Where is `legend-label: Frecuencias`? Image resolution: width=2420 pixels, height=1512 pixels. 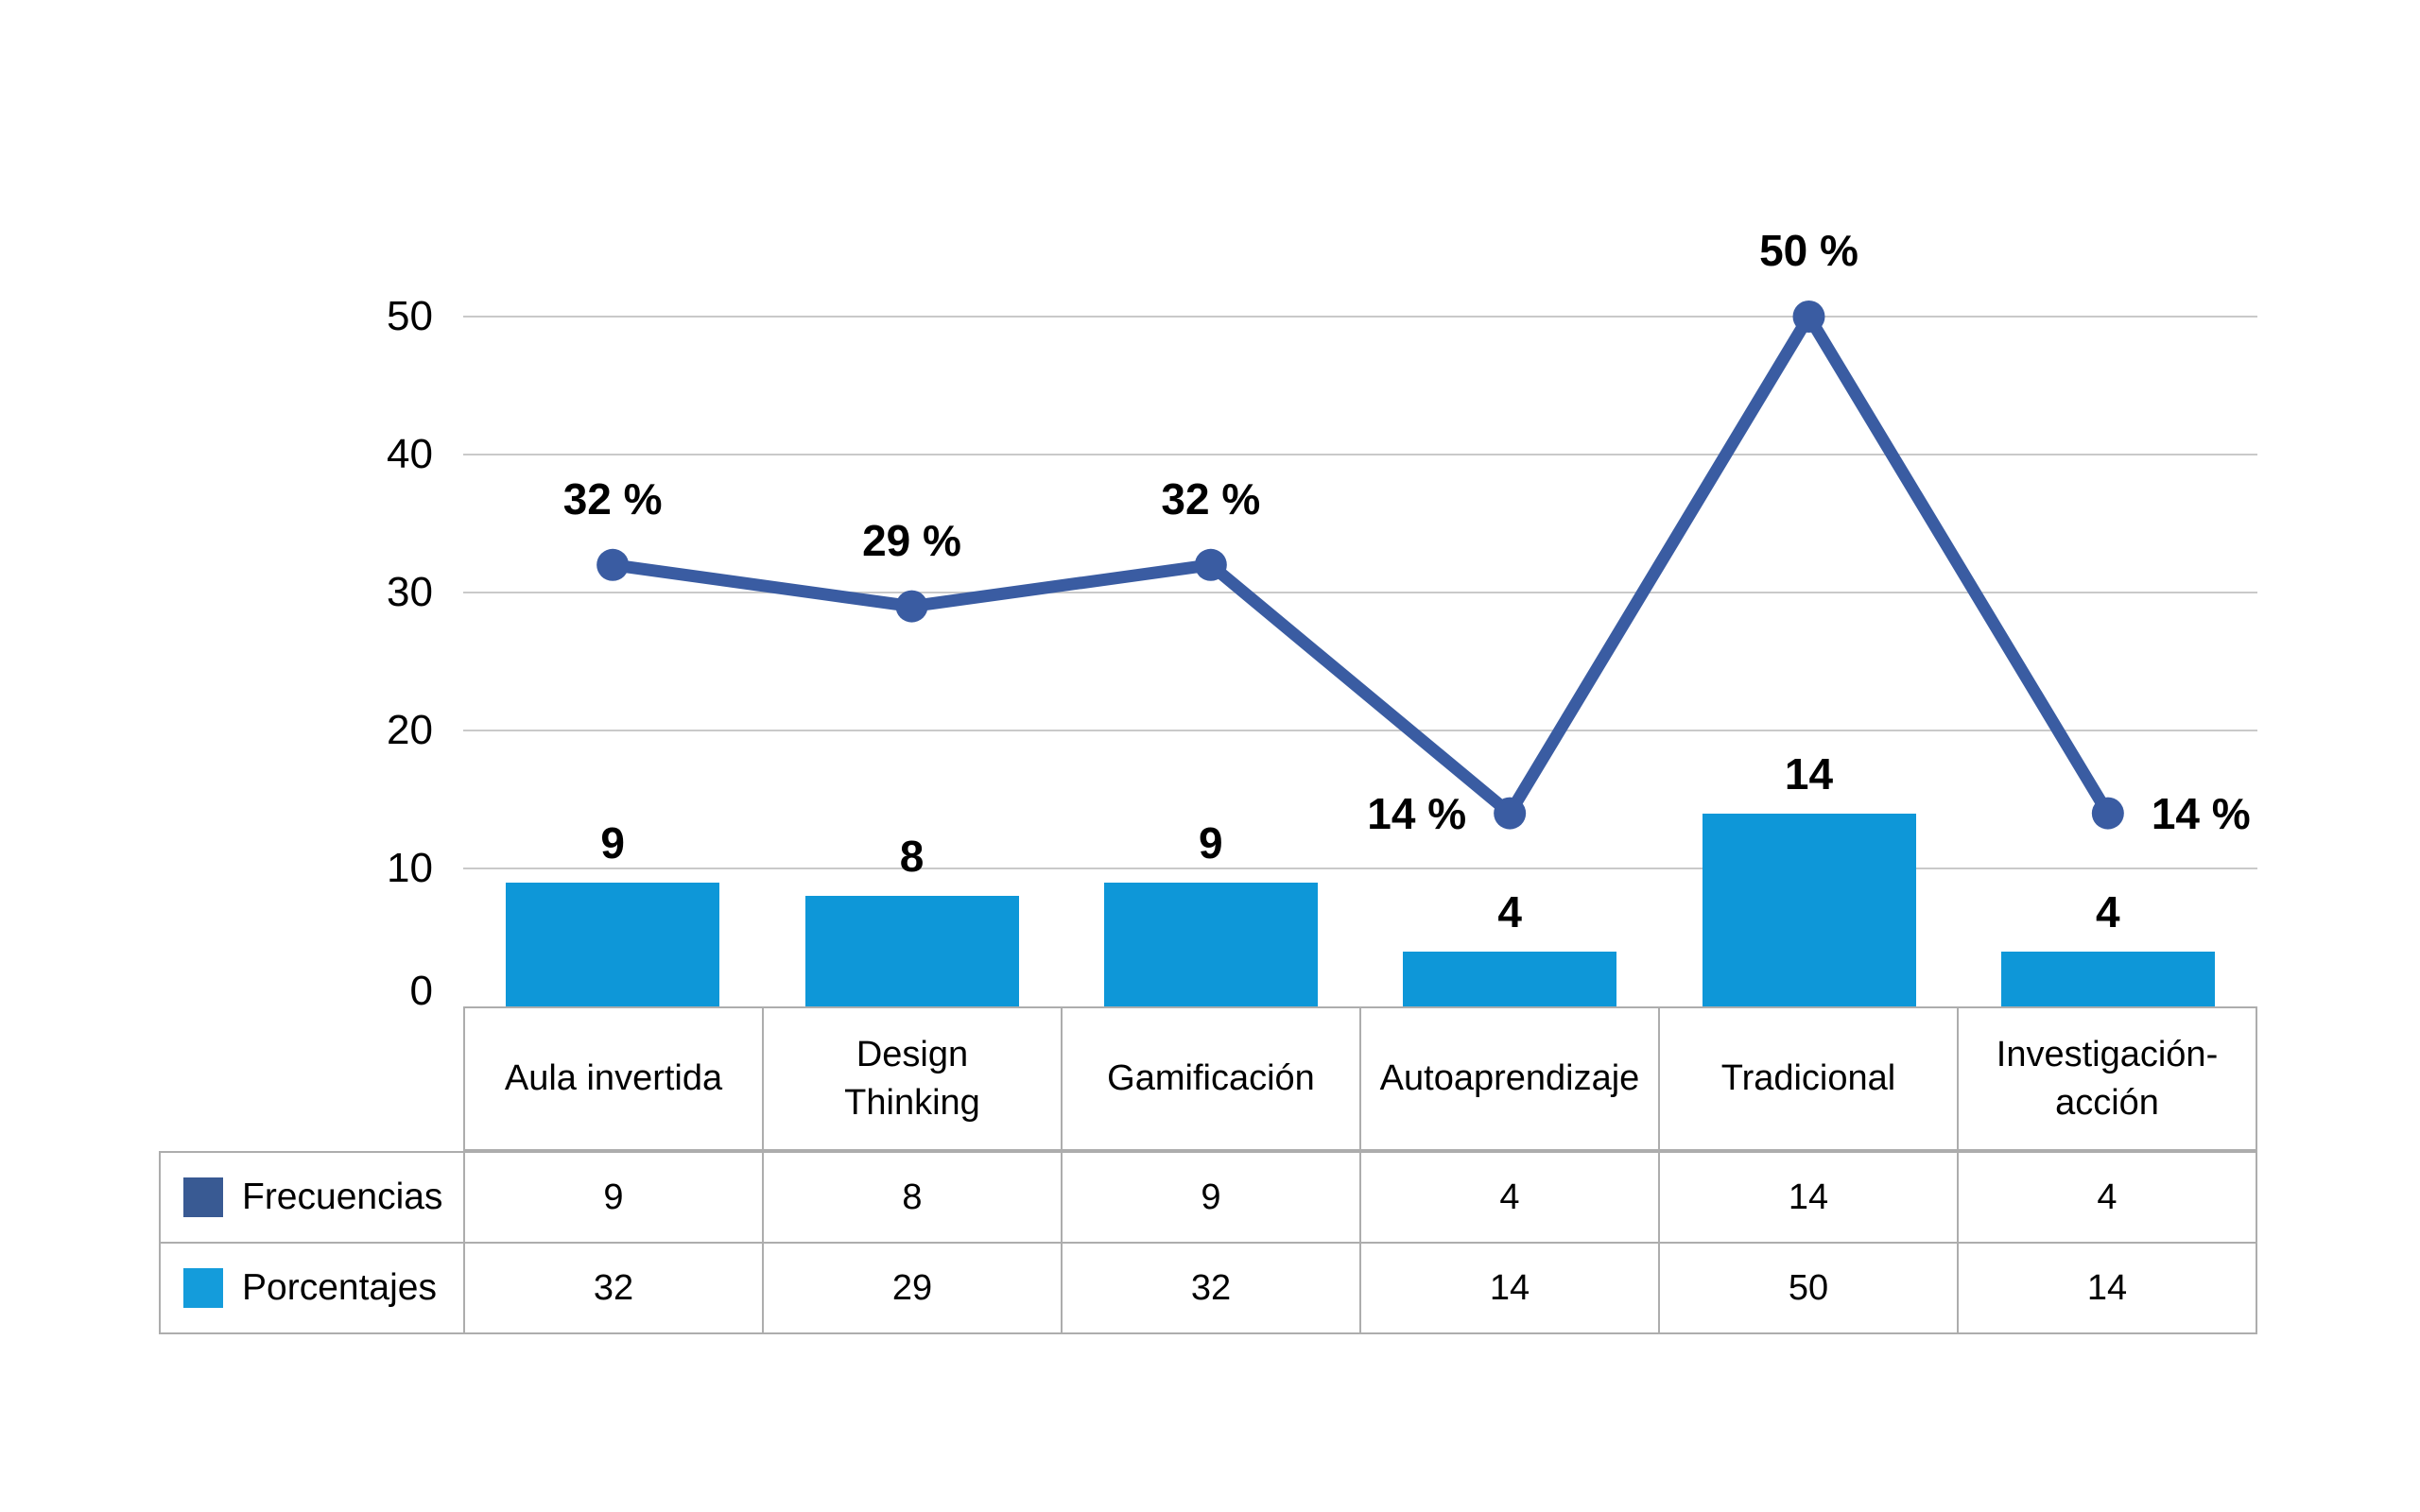
legend-label: Frecuencias is located at coordinates (342, 1197).